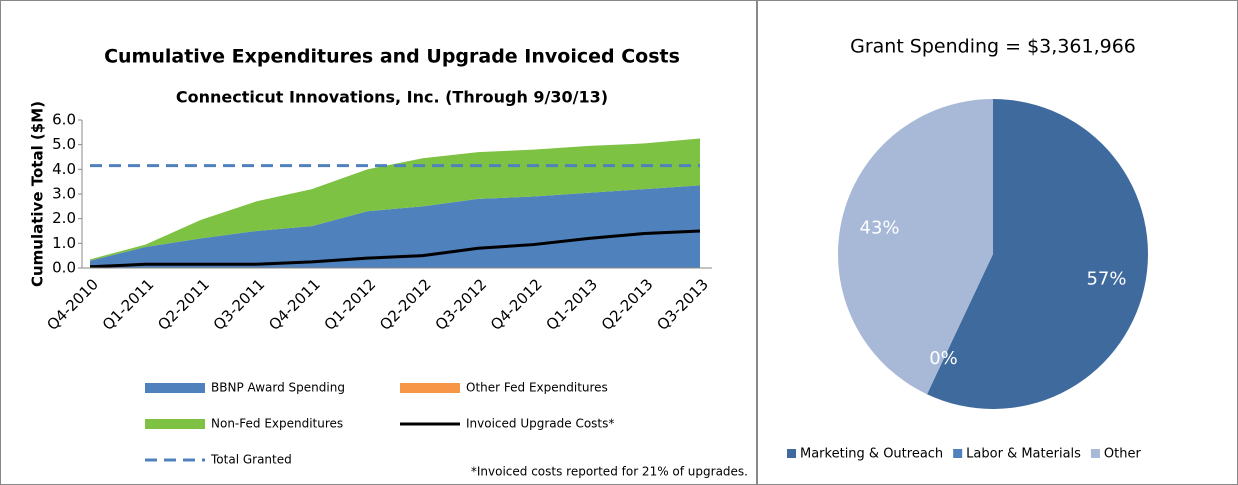 This screenshot has height=485, width=1238. What do you see at coordinates (395, 249) in the screenshot?
I see `line` at bounding box center [395, 249].